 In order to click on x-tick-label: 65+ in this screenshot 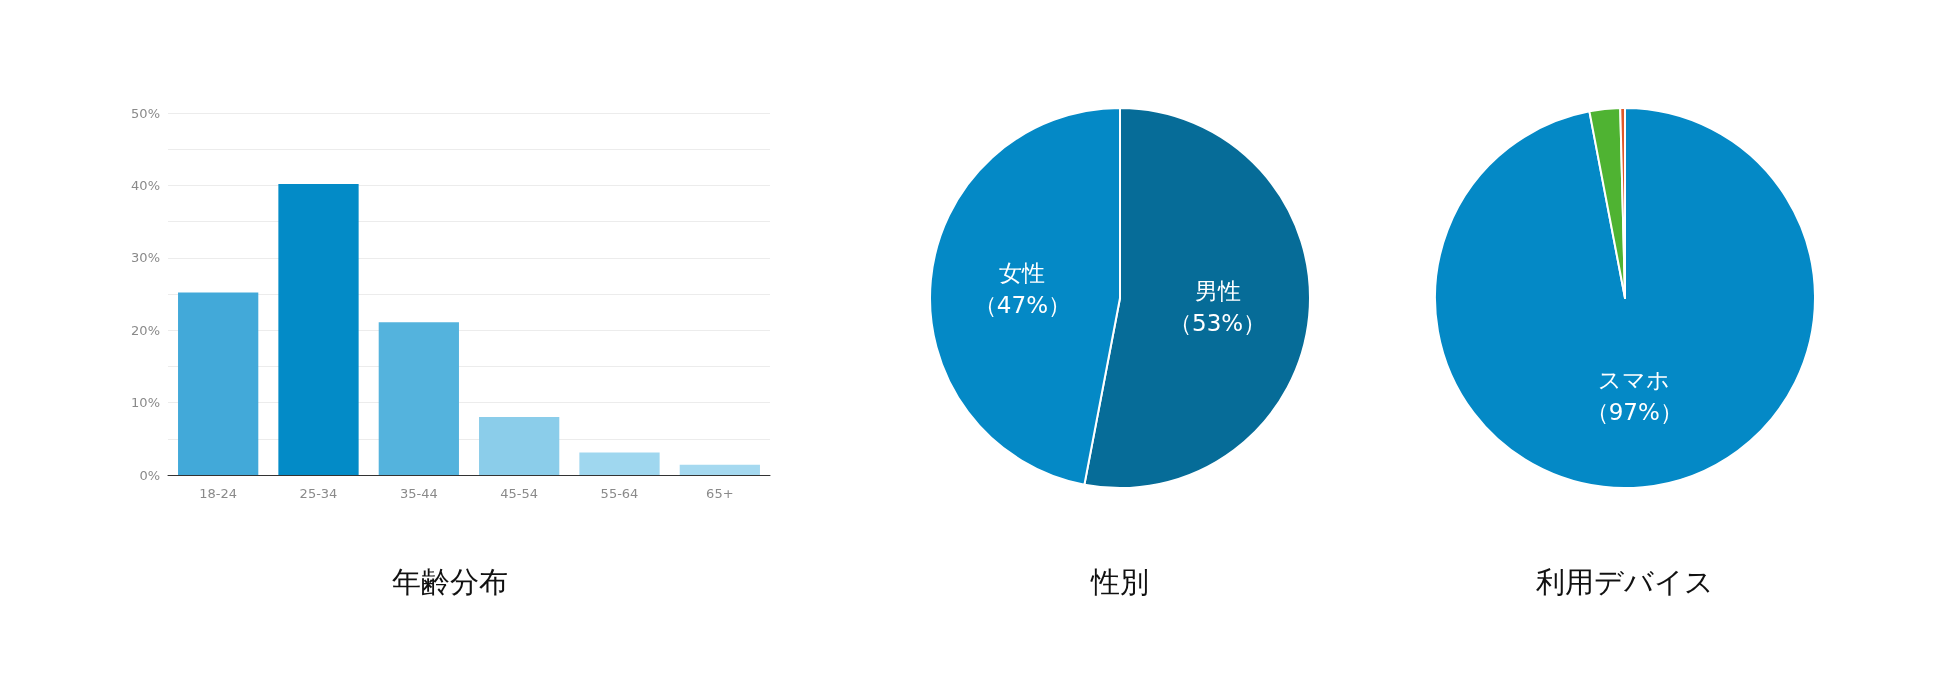, I will do `click(720, 493)`.